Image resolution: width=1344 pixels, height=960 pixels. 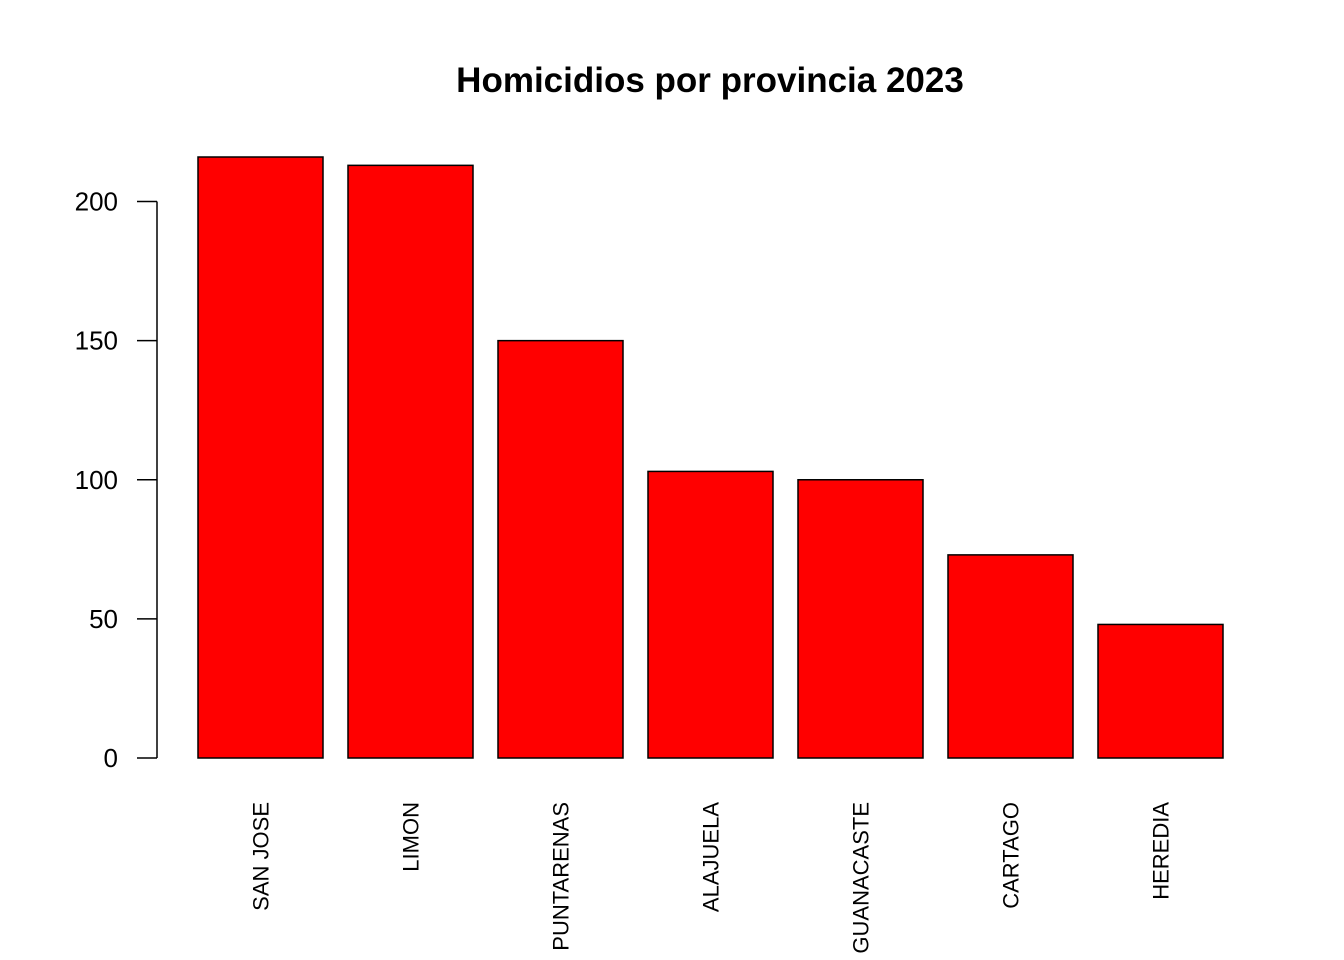 I want to click on y-axis: 0 50 100 150 200, so click(x=116, y=480).